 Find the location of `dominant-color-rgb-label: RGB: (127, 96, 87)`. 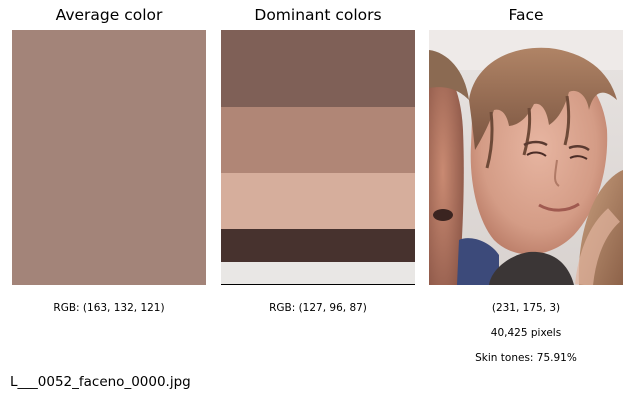

dominant-color-rgb-label: RGB: (127, 96, 87) is located at coordinates (318, 308).